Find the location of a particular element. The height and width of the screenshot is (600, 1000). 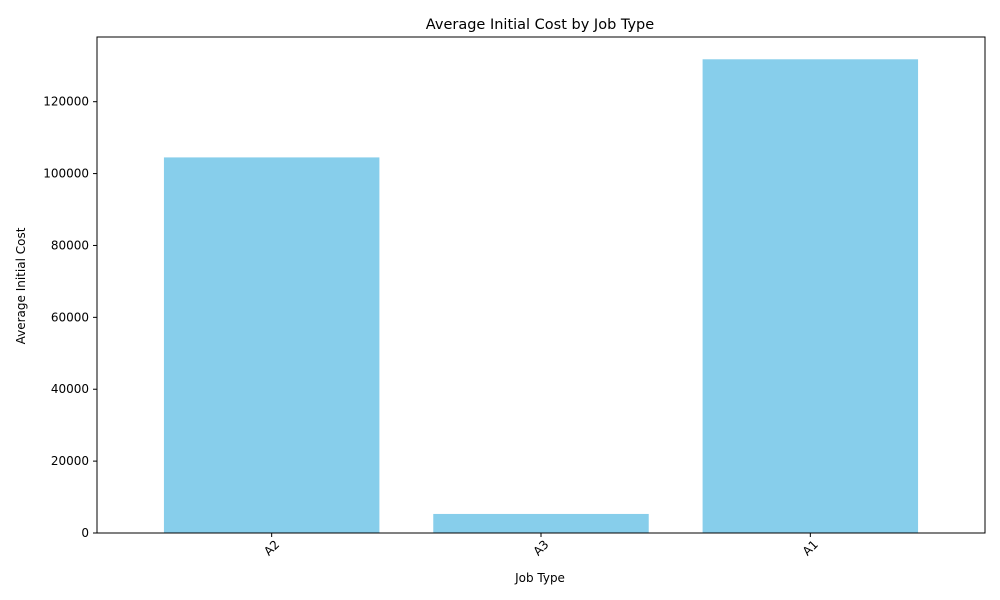

x-axis-ticks: A2 A3 A1 is located at coordinates (541, 546).